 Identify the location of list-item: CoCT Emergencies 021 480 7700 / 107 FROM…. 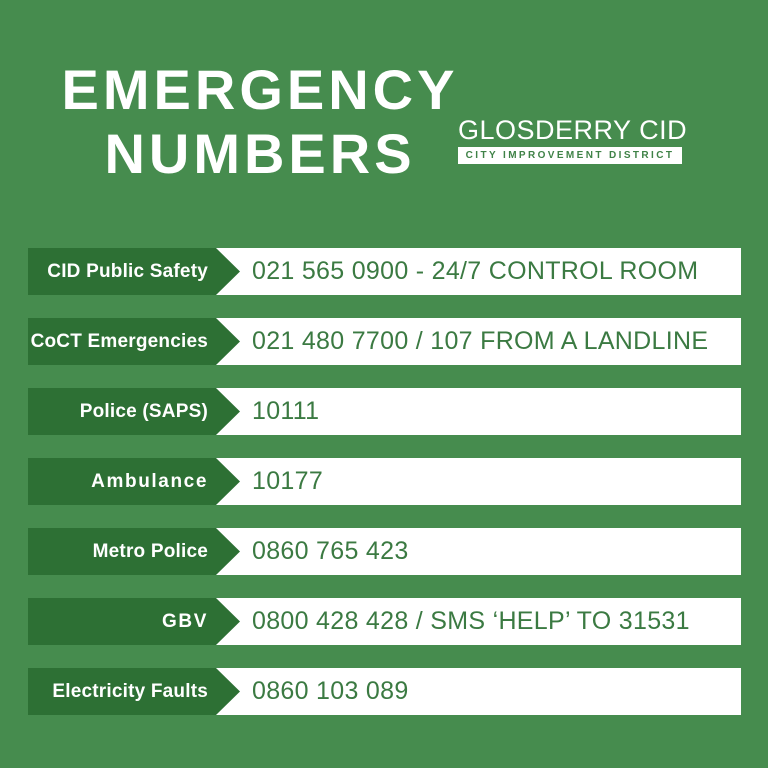
(384, 341).